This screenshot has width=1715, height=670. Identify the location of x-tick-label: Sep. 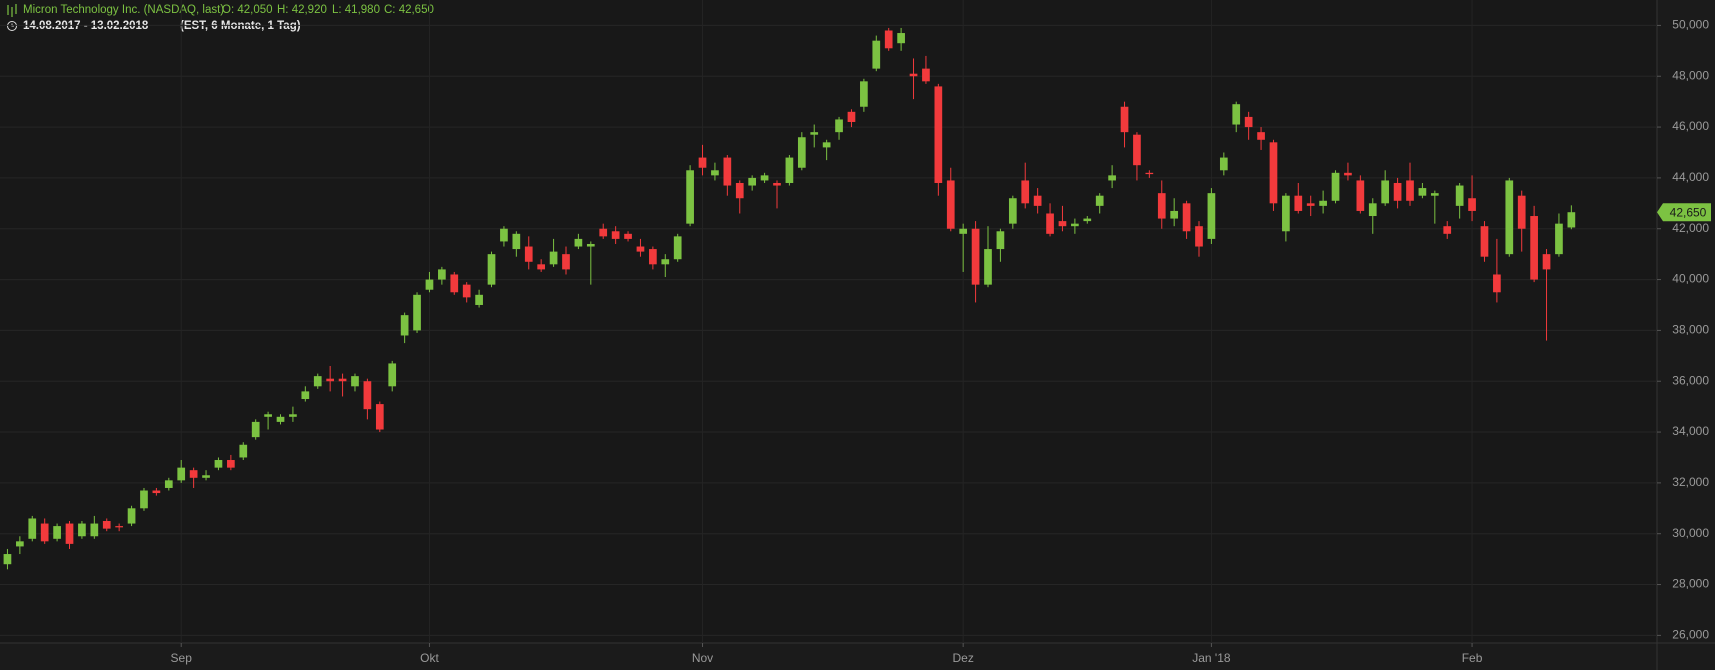
(182, 658).